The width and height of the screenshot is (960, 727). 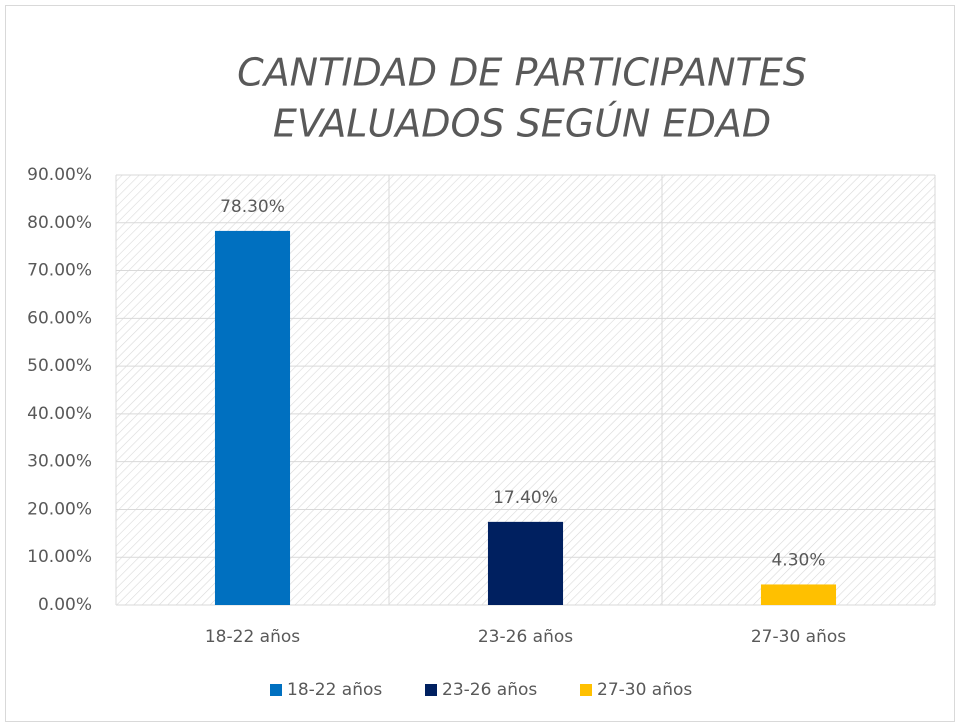 What do you see at coordinates (59, 462) in the screenshot?
I see `y-tick-label: 30.00%` at bounding box center [59, 462].